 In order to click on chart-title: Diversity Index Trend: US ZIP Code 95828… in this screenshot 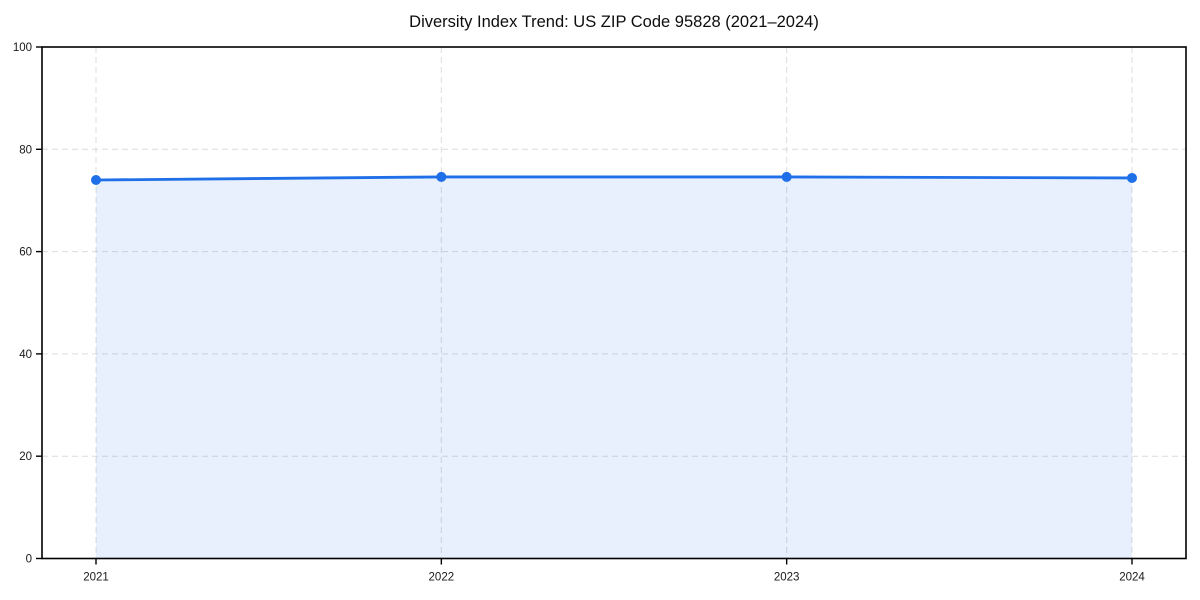, I will do `click(614, 22)`.